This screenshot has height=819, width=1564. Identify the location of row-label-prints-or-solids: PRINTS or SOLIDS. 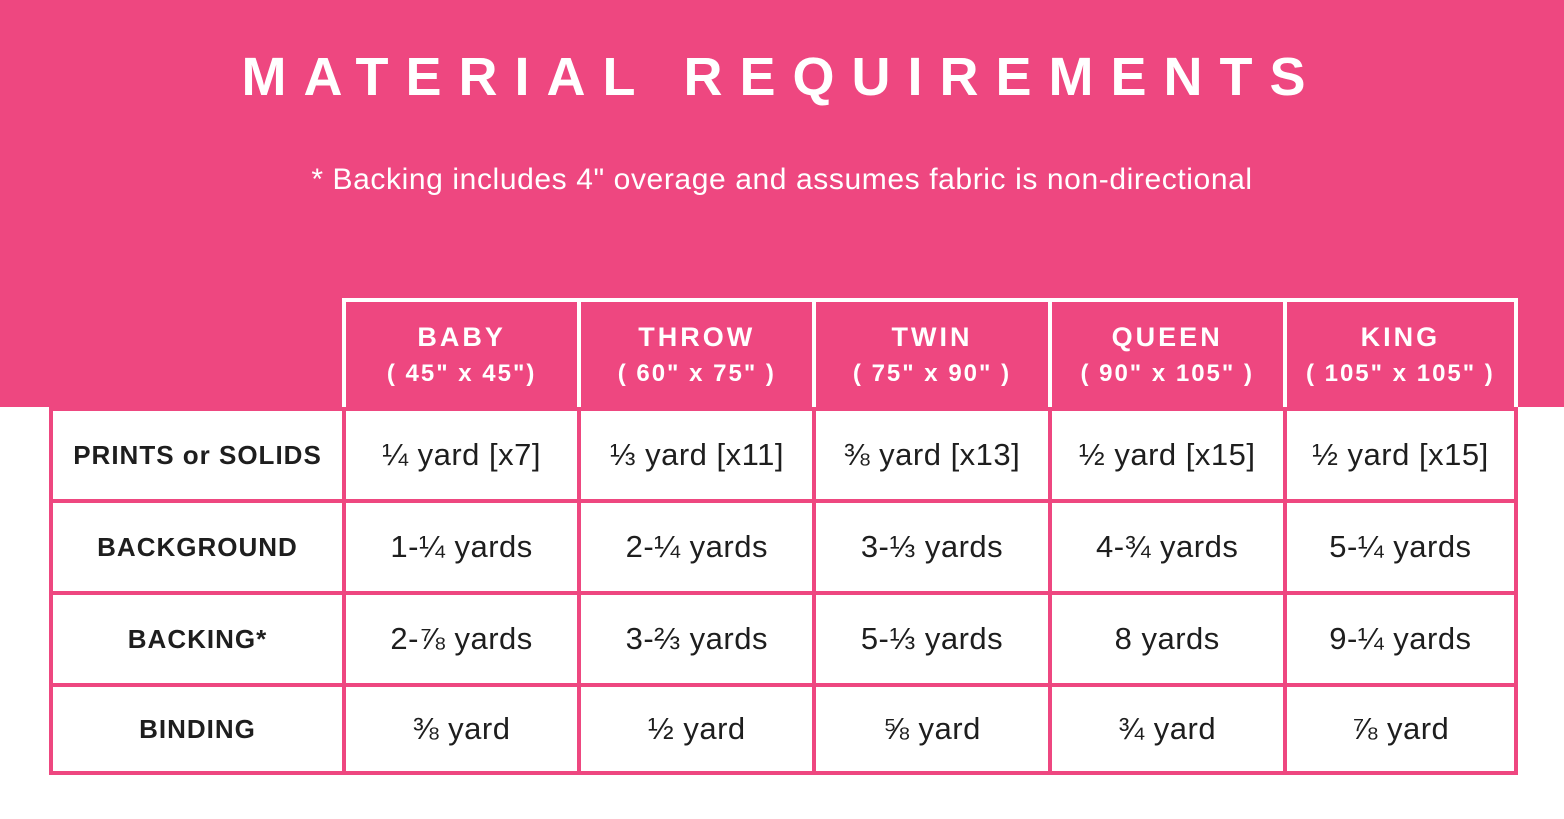
(195, 453).